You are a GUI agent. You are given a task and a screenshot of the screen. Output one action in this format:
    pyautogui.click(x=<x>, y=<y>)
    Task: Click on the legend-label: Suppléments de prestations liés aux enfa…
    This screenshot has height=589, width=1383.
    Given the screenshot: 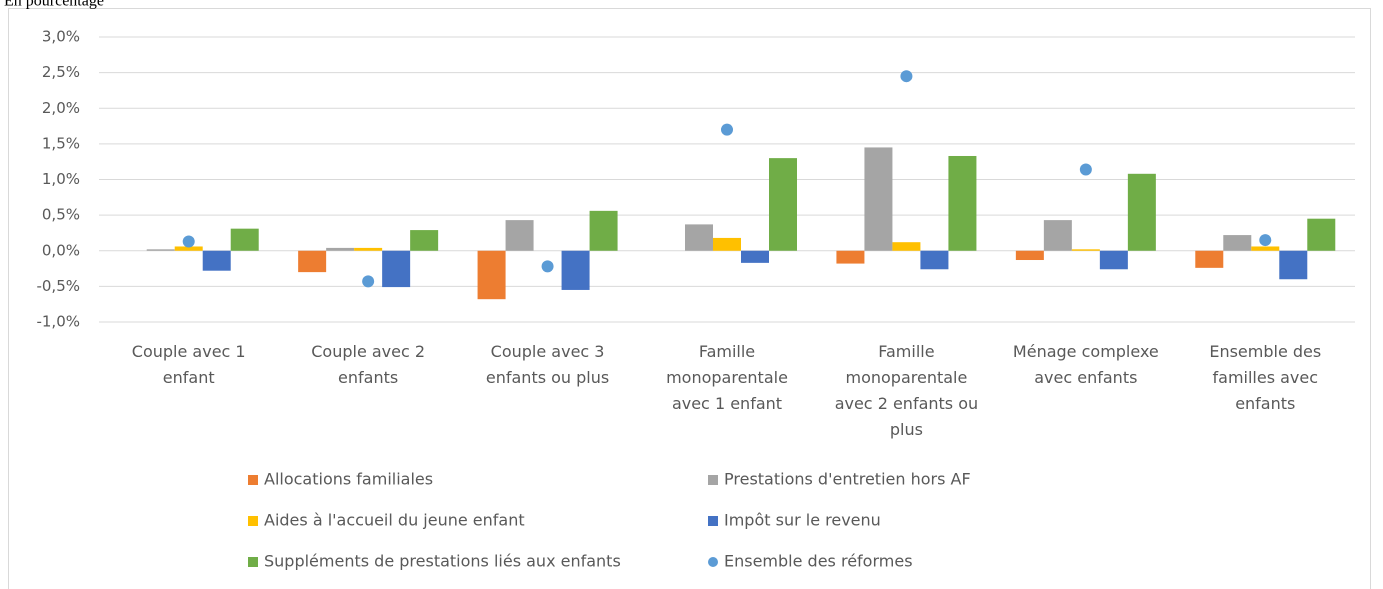 What is the action you would take?
    pyautogui.click(x=442, y=561)
    